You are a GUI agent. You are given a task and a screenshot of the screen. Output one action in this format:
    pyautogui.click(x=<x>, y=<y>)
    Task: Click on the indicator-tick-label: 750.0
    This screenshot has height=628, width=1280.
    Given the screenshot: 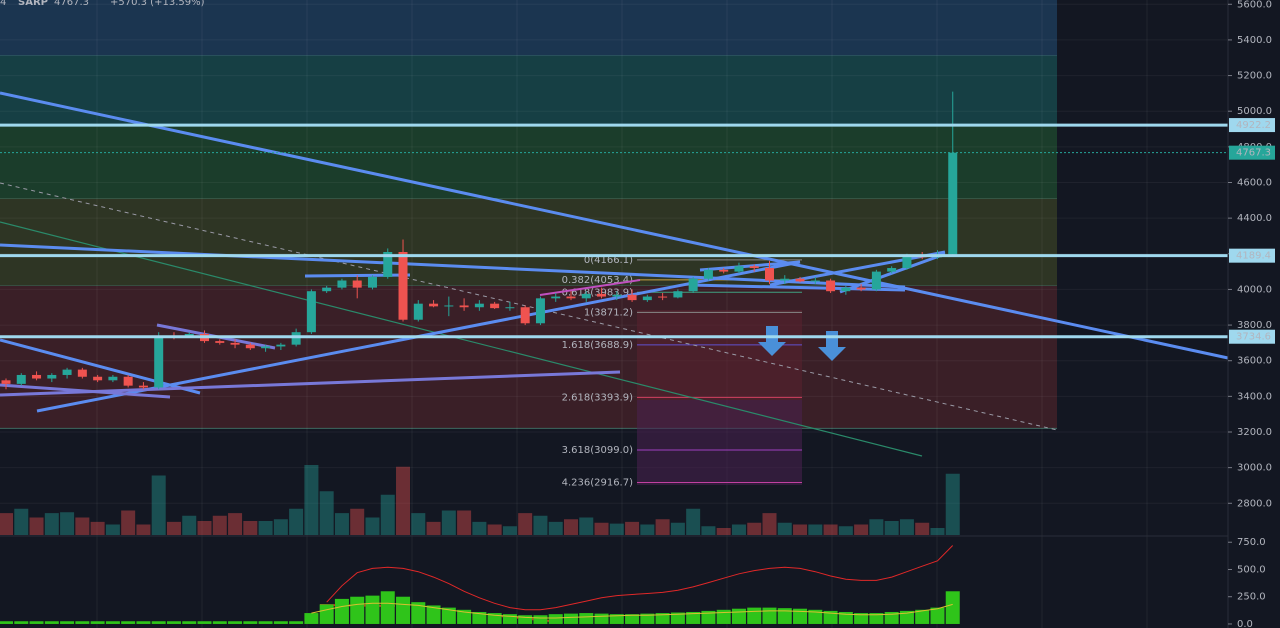 What is the action you would take?
    pyautogui.click(x=1251, y=542)
    